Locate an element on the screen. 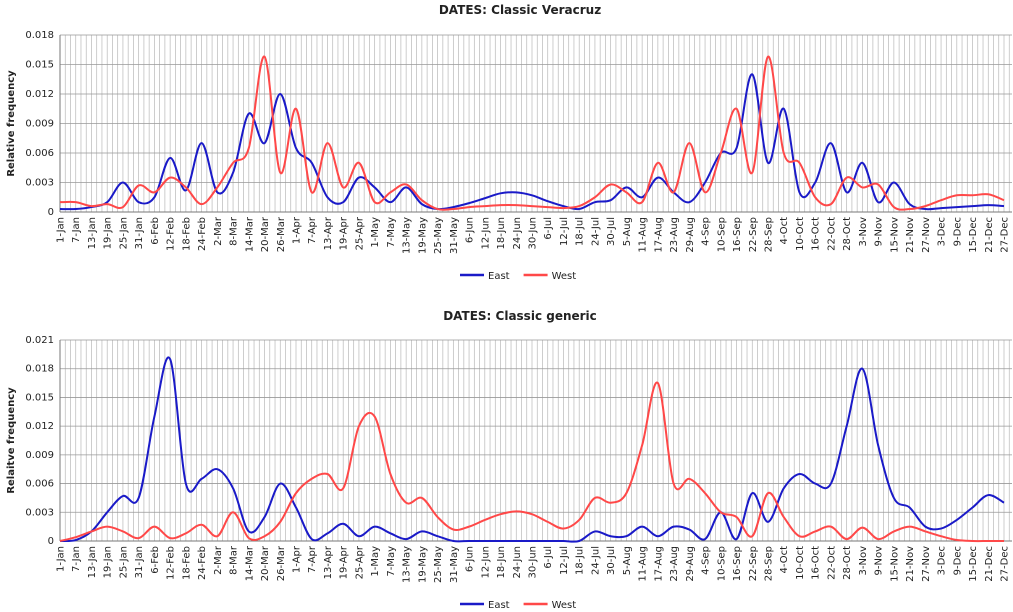 The image size is (1013, 612). x-tick-label: 7-May is located at coordinates (391, 561).